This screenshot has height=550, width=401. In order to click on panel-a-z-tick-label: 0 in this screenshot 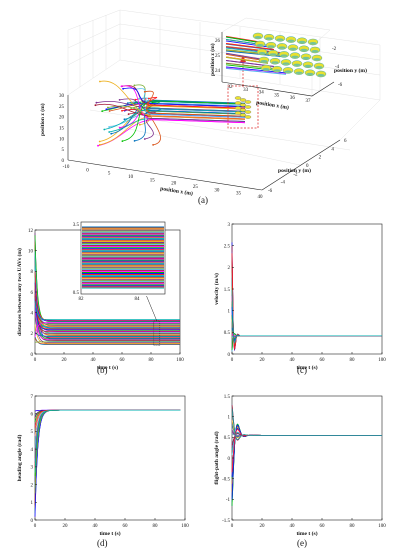, I will do `click(63, 161)`.